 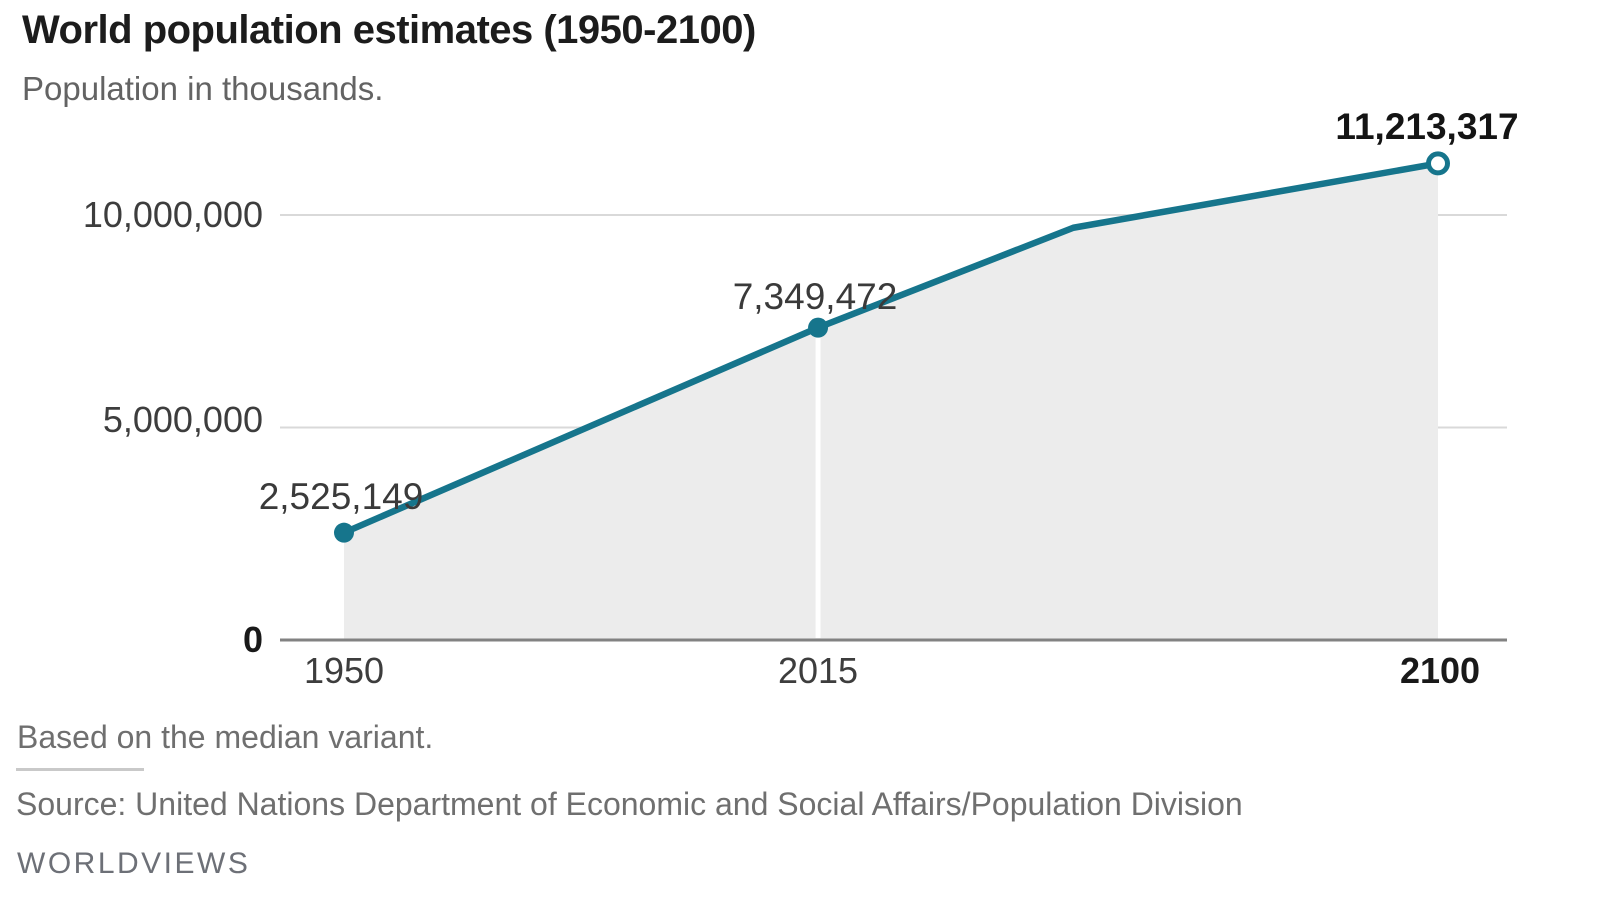 I want to click on footer-divider, so click(x=80, y=769).